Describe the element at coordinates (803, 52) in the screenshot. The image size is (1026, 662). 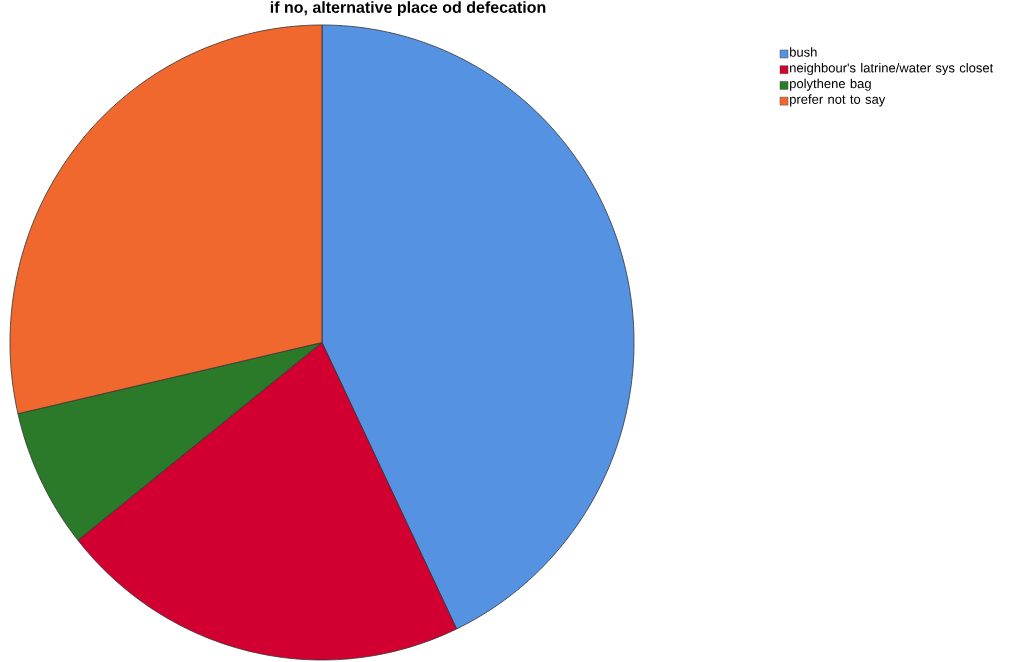
I see `legend-label: bush` at that location.